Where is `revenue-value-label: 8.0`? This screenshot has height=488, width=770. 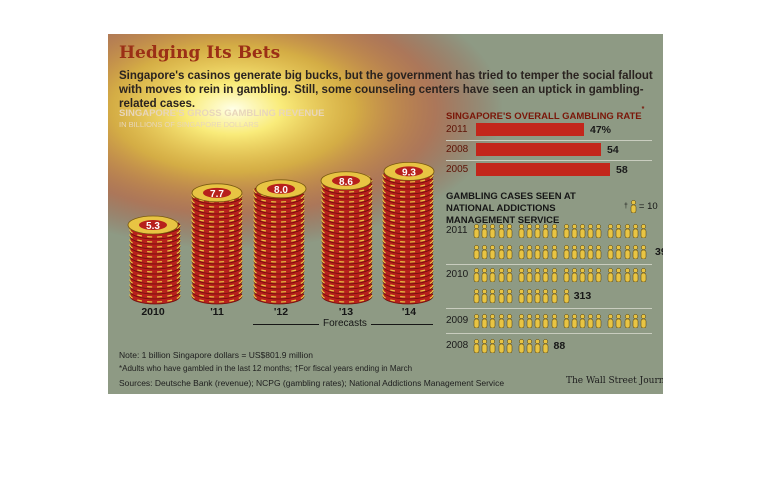 revenue-value-label: 8.0 is located at coordinates (281, 190).